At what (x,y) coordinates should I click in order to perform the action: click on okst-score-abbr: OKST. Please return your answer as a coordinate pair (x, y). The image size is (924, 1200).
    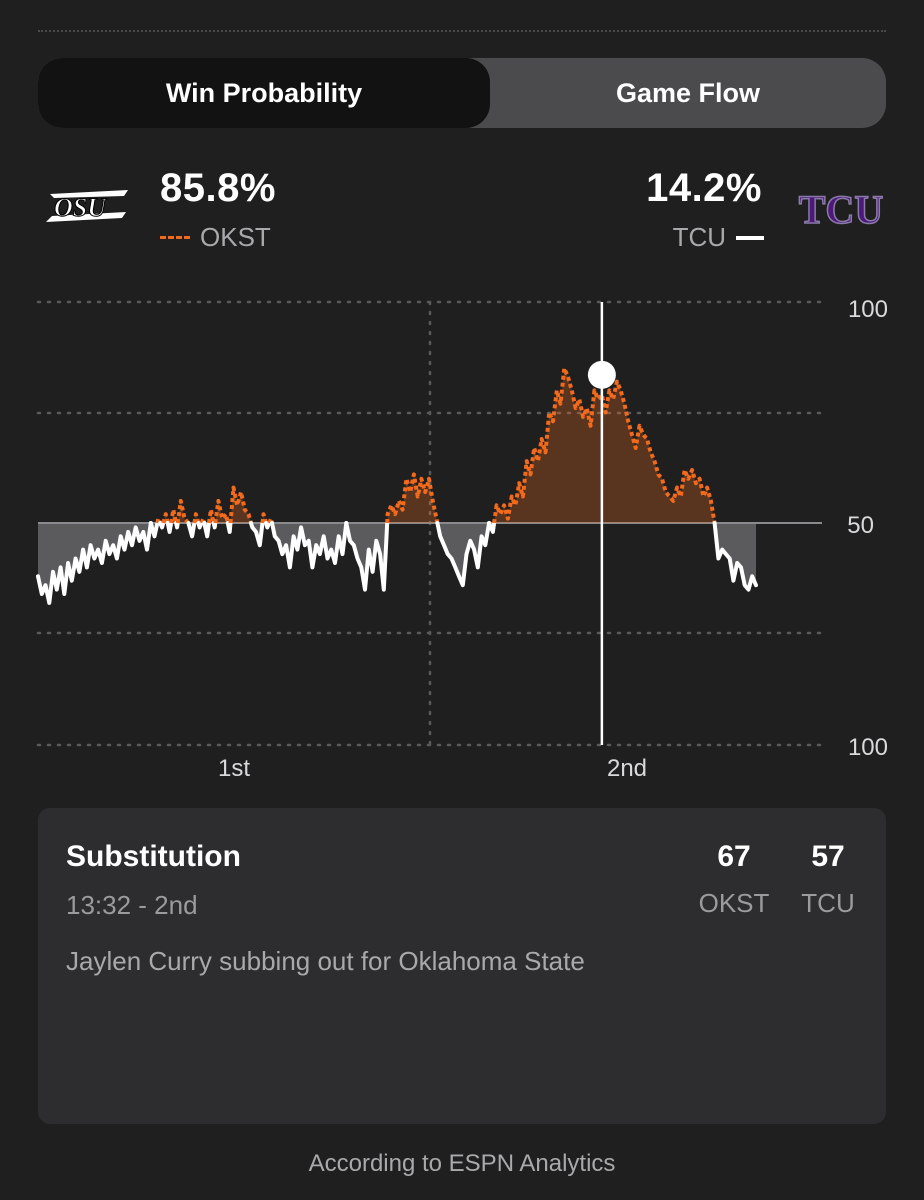
    Looking at the image, I should click on (734, 903).